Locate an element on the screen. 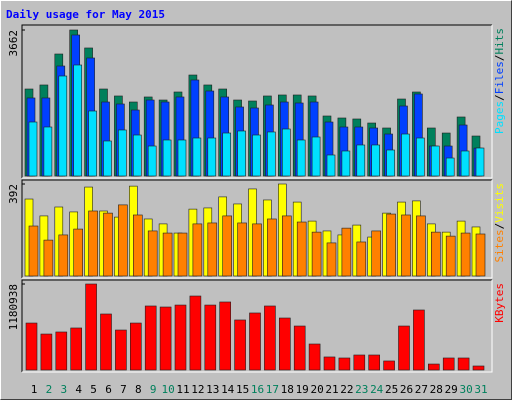 Image resolution: width=512 pixels, height=400 pixels. legend-entry: Files is located at coordinates (499, 77).